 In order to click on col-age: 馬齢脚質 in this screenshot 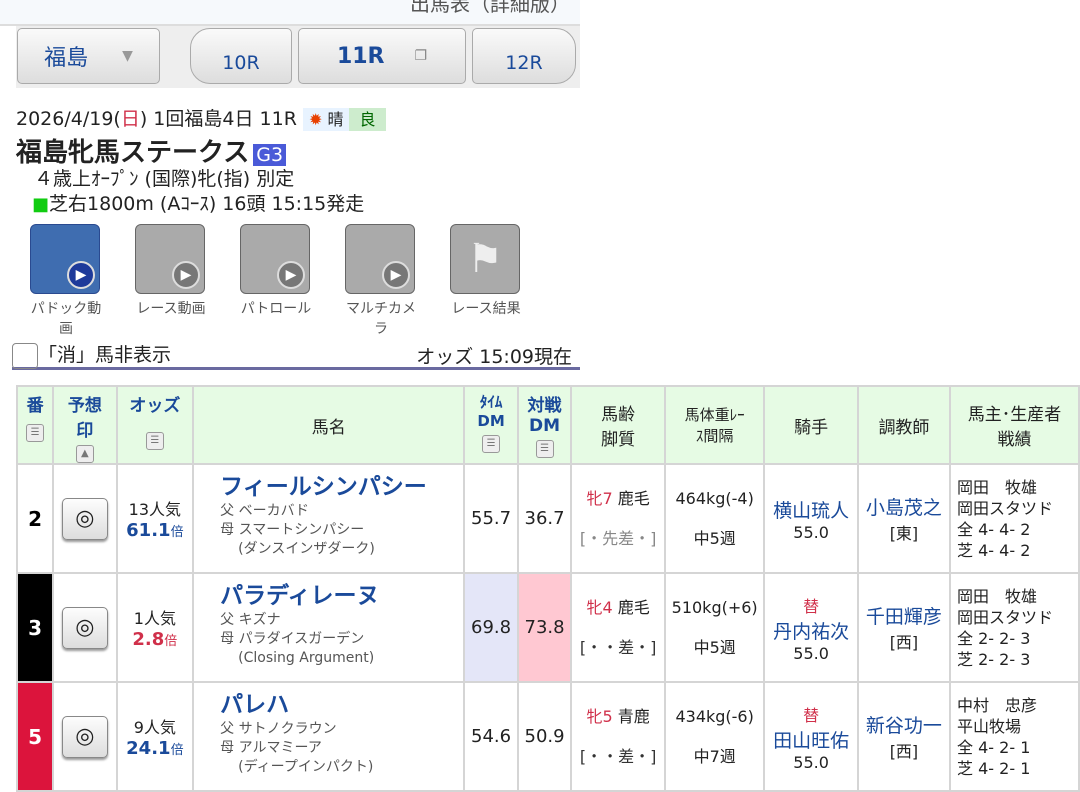, I will do `click(618, 425)`.